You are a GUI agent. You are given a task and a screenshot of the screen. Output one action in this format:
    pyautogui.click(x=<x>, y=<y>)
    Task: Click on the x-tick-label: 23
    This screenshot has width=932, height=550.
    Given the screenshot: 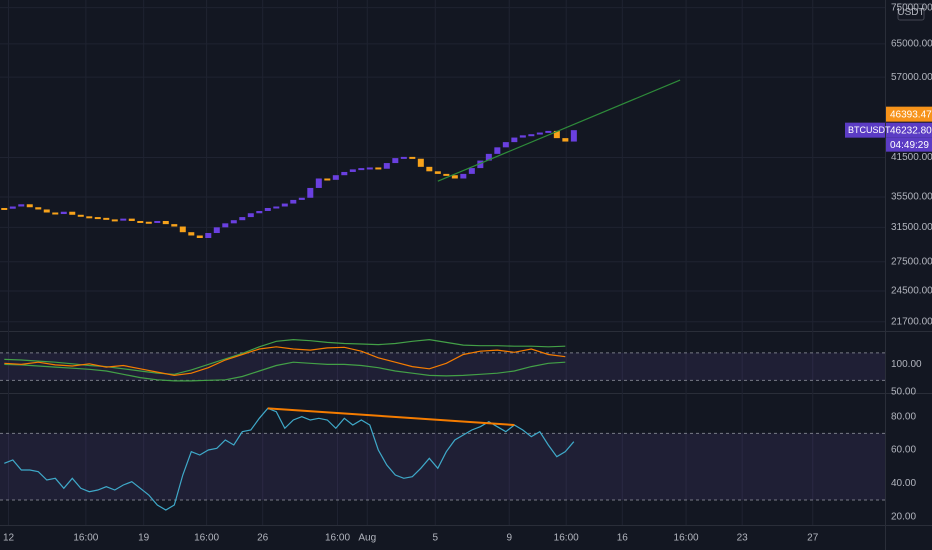 What is the action you would take?
    pyautogui.click(x=743, y=538)
    